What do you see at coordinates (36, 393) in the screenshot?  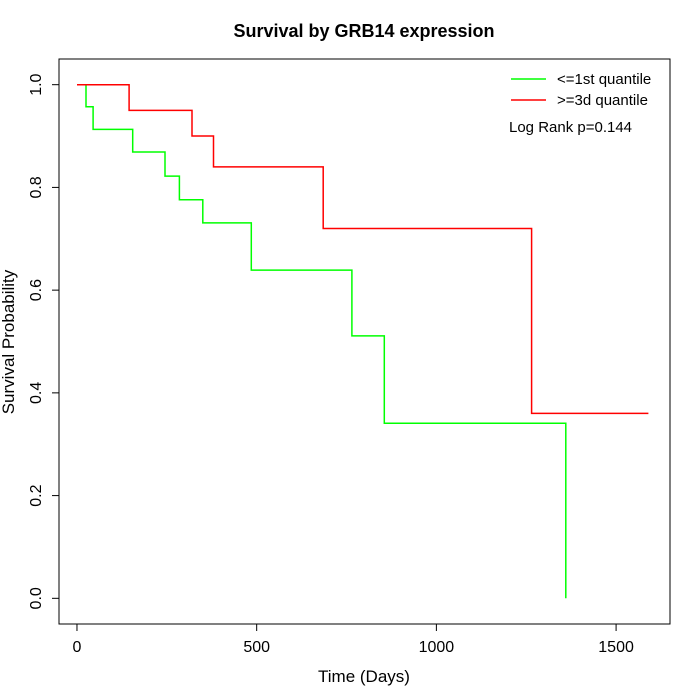 I see `y-tick-label: 0.4` at bounding box center [36, 393].